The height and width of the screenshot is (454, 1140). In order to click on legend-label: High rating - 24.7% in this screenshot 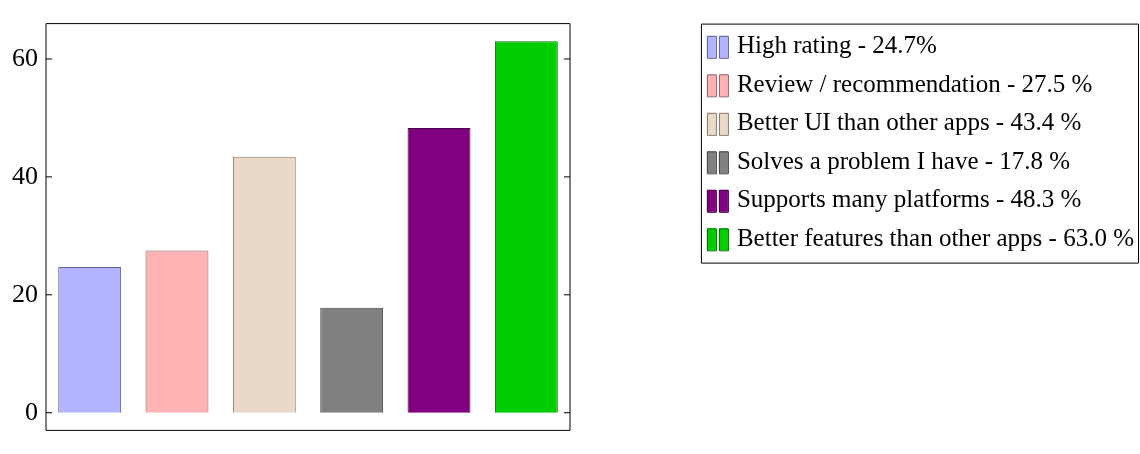, I will do `click(836, 45)`.